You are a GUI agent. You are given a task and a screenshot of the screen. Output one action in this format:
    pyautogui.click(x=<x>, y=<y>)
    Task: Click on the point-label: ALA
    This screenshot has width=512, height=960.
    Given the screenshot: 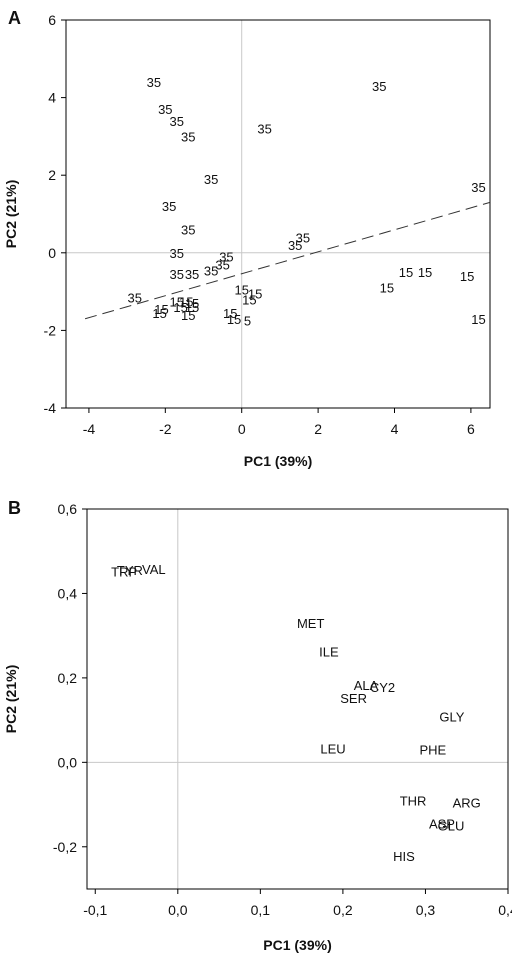 What is the action you would take?
    pyautogui.click(x=366, y=685)
    